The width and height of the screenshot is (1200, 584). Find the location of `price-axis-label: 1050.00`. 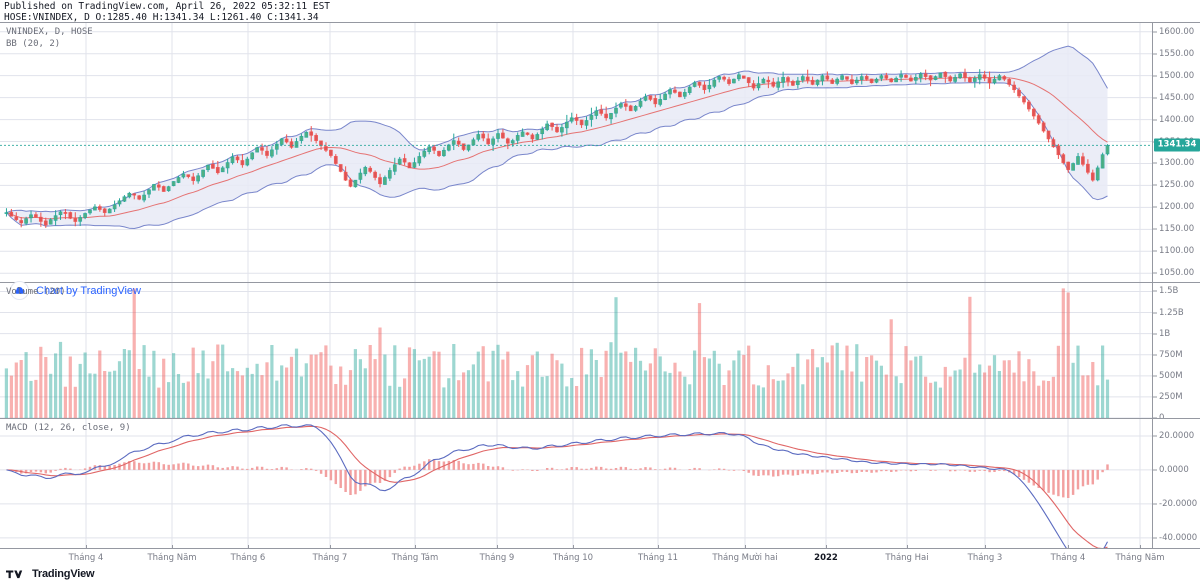

price-axis-label: 1050.00 is located at coordinates (1177, 273).